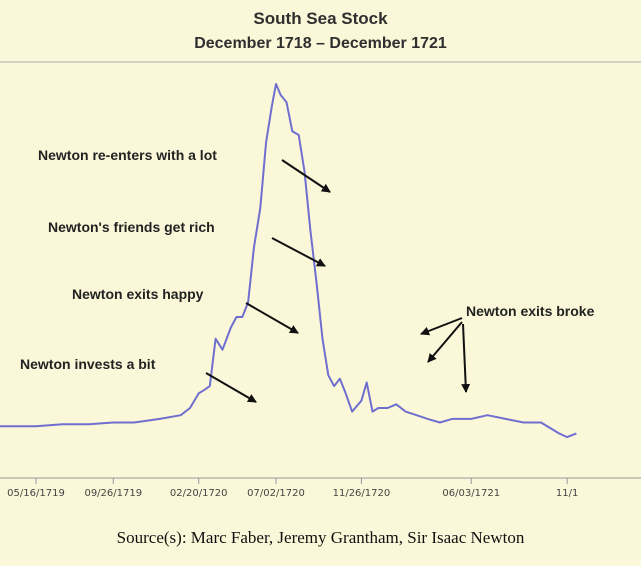  What do you see at coordinates (88, 364) in the screenshot?
I see `annotation-label: Newton invests a bit` at bounding box center [88, 364].